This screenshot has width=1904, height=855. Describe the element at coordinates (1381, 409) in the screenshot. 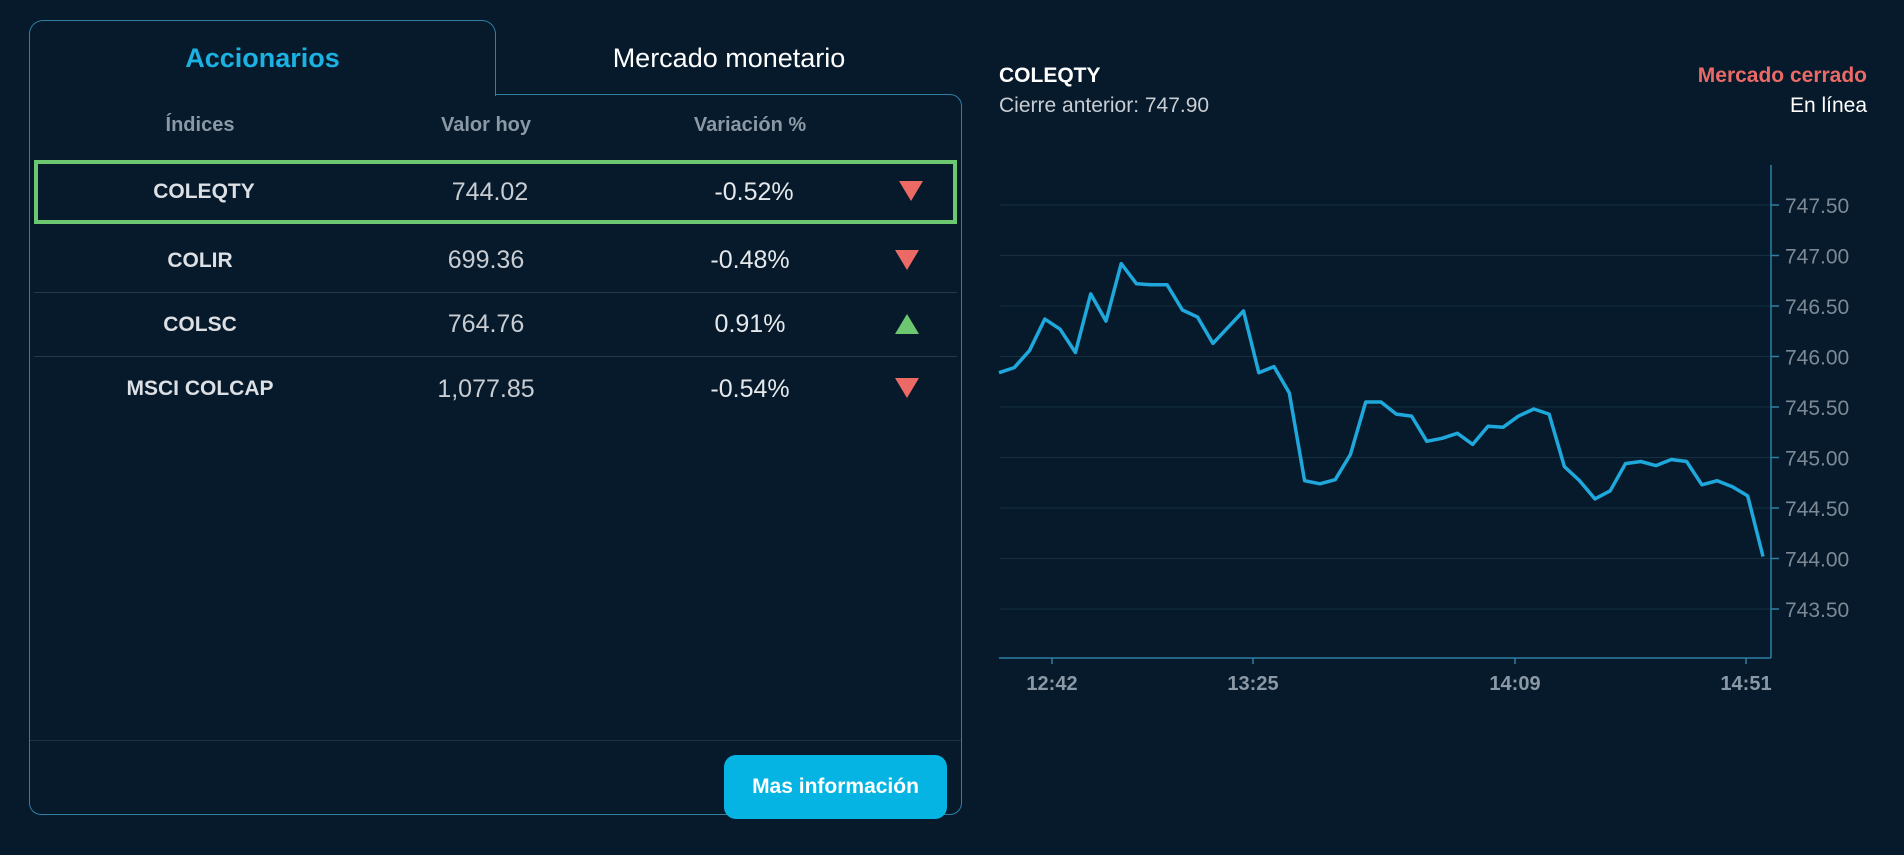

I see `price-line` at that location.